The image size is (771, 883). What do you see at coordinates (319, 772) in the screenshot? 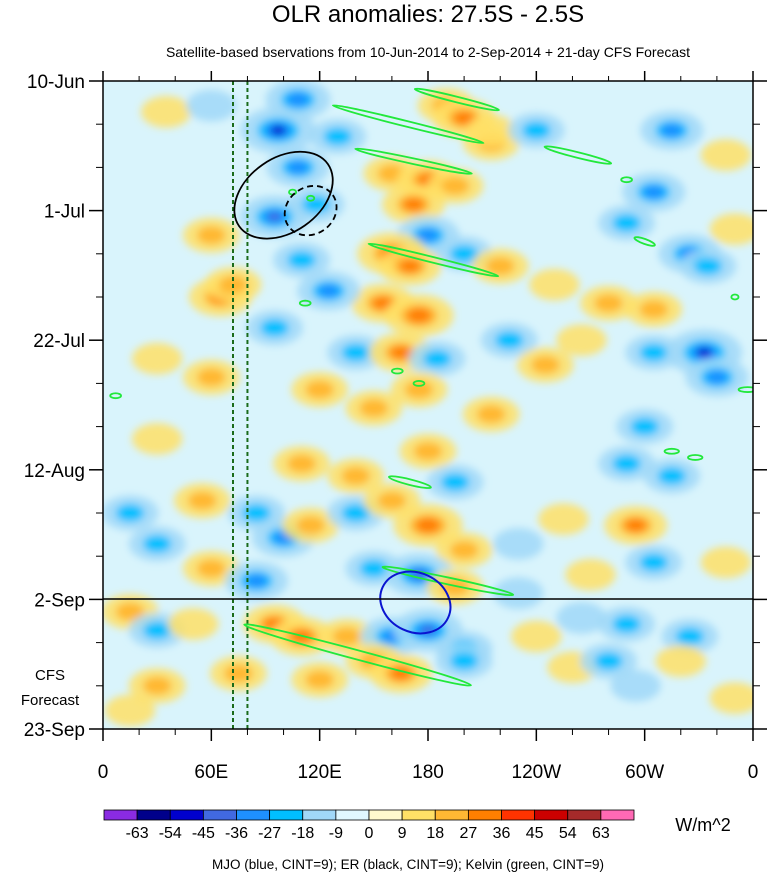
I see `x-tick-label: 120E` at bounding box center [319, 772].